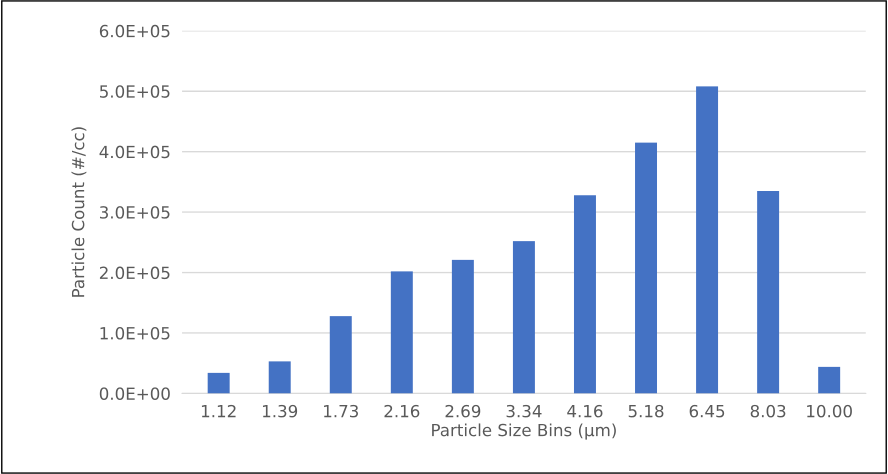  I want to click on x-tick-label: 2.69, so click(463, 411).